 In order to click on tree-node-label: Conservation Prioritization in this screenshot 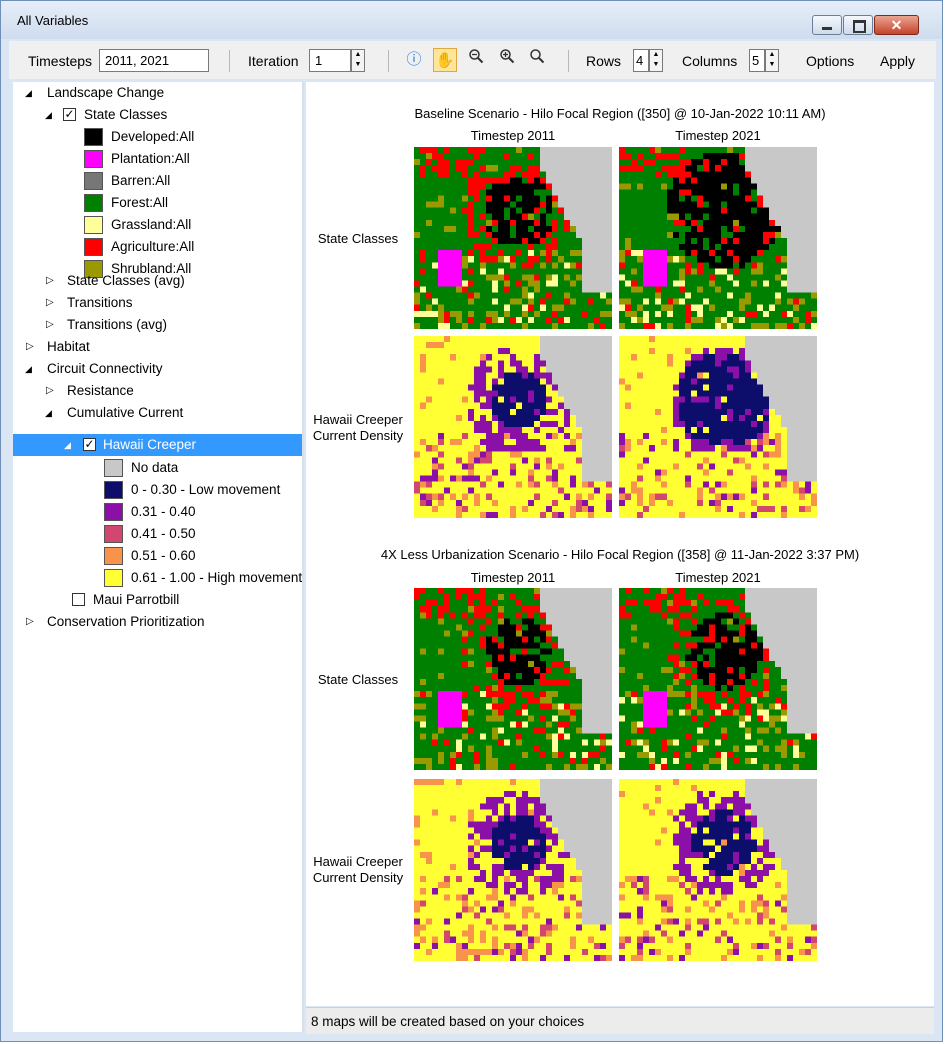, I will do `click(126, 621)`.